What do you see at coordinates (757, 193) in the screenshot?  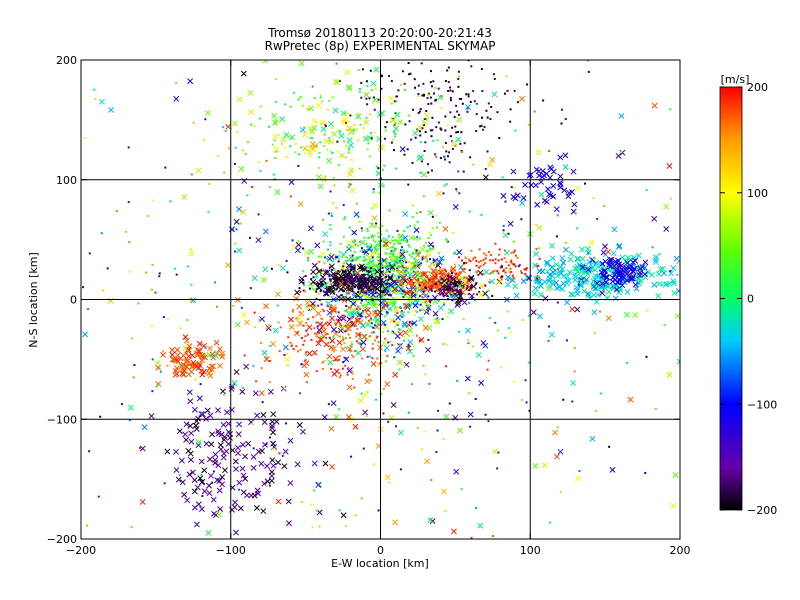 I see `colorbar-tick-label: 100` at bounding box center [757, 193].